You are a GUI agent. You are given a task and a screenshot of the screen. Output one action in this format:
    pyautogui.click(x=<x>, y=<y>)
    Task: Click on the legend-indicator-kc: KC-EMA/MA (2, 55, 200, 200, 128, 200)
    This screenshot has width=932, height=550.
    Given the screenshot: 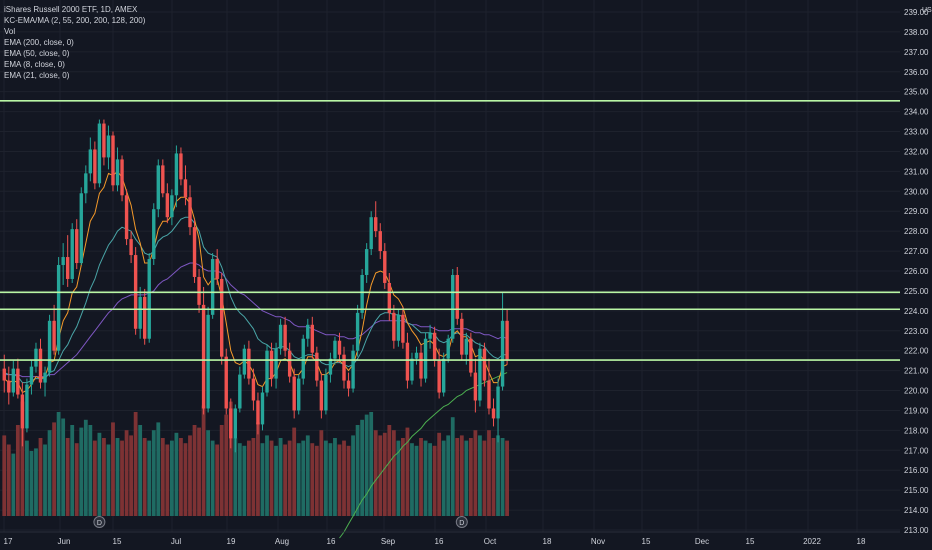 What is the action you would take?
    pyautogui.click(x=75, y=20)
    